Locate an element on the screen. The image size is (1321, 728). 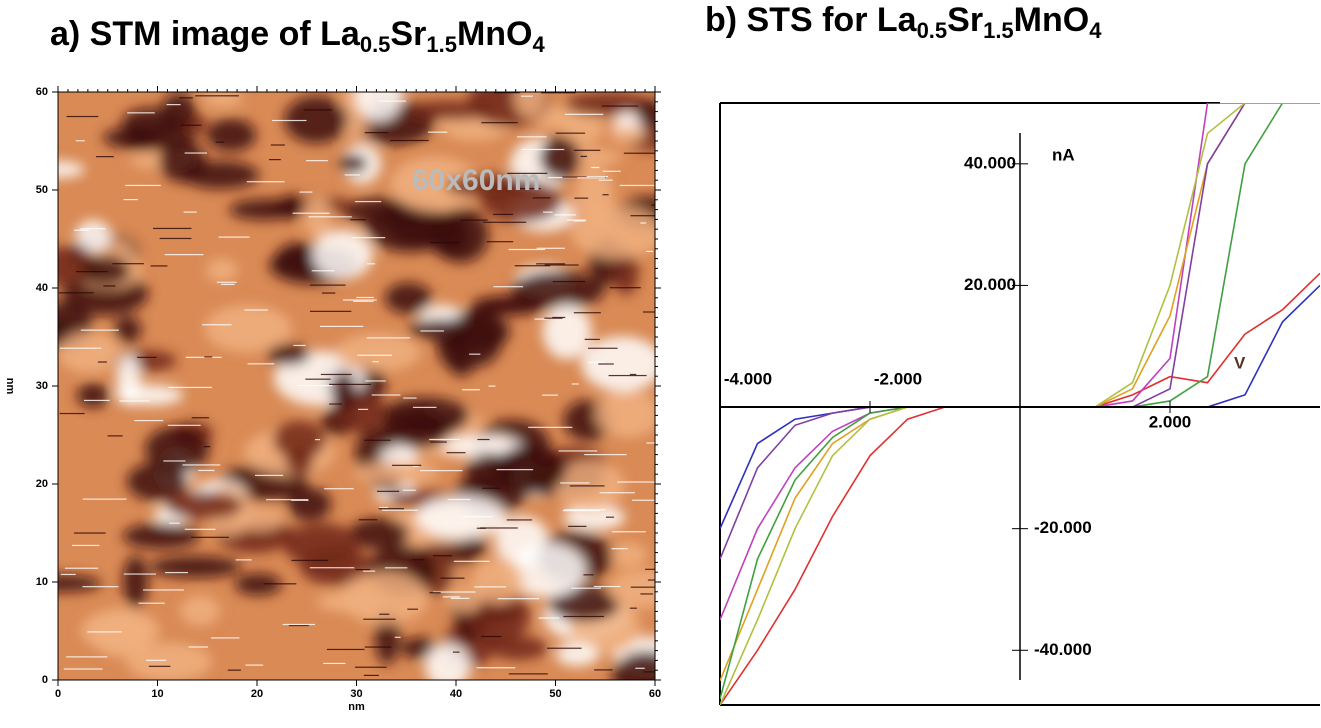
y-tick-label: 20.000 is located at coordinates (990, 284).